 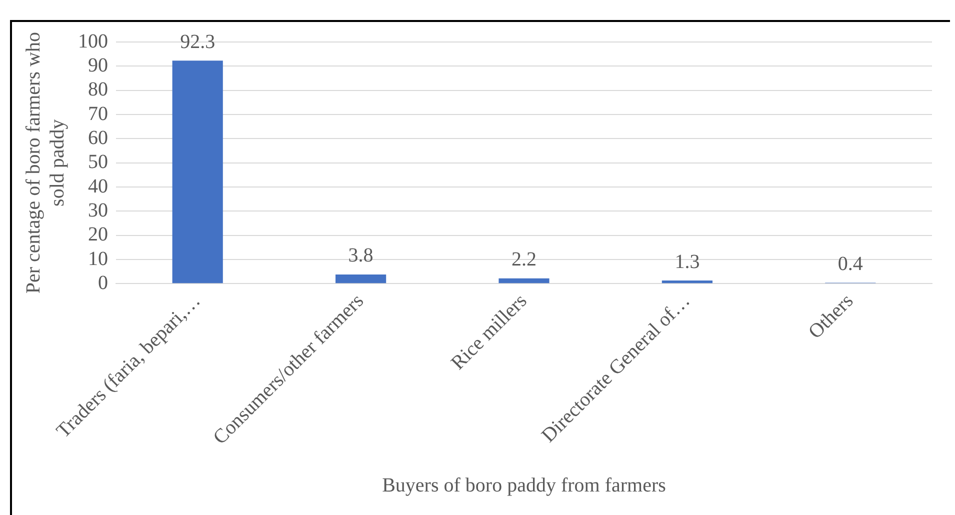 I want to click on y-tick-label: 10, so click(x=98, y=259).